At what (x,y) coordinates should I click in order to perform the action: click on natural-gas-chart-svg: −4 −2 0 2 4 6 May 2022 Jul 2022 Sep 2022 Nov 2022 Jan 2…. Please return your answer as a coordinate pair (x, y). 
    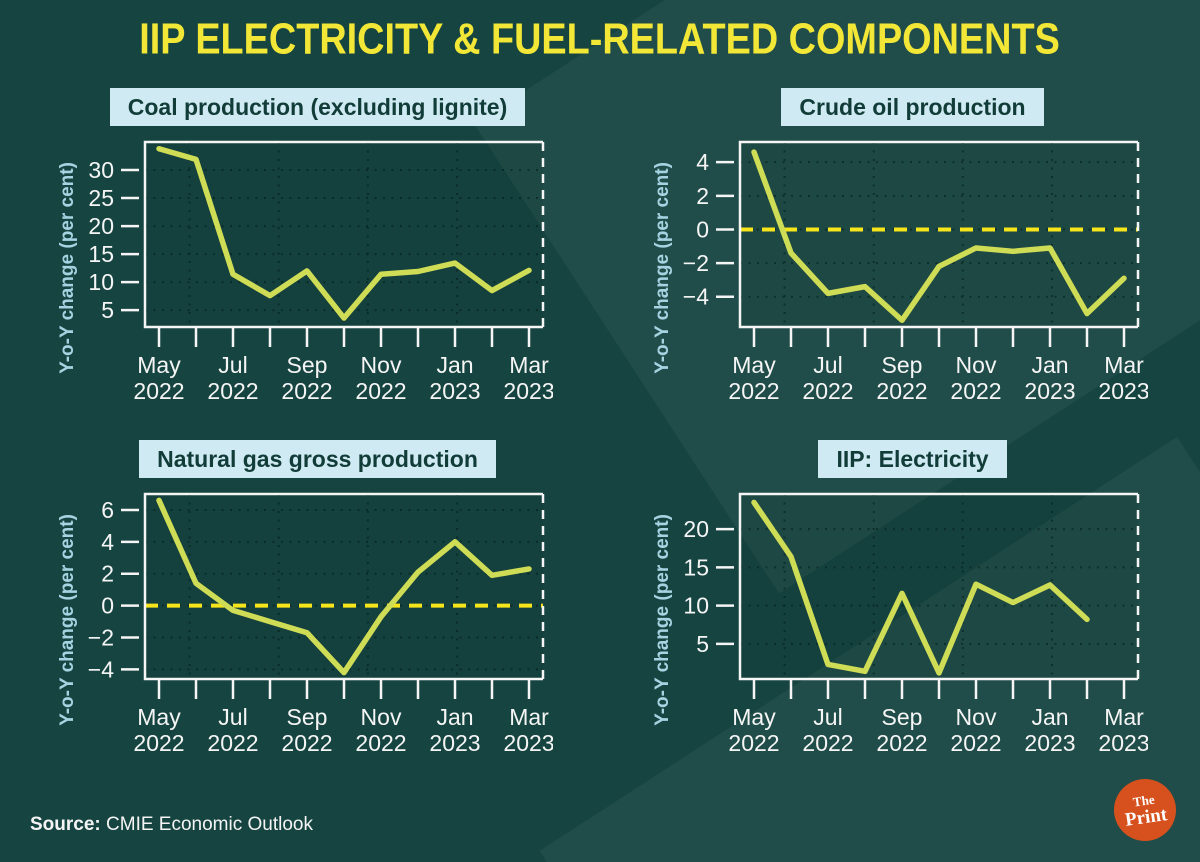
    Looking at the image, I should click on (320, 623).